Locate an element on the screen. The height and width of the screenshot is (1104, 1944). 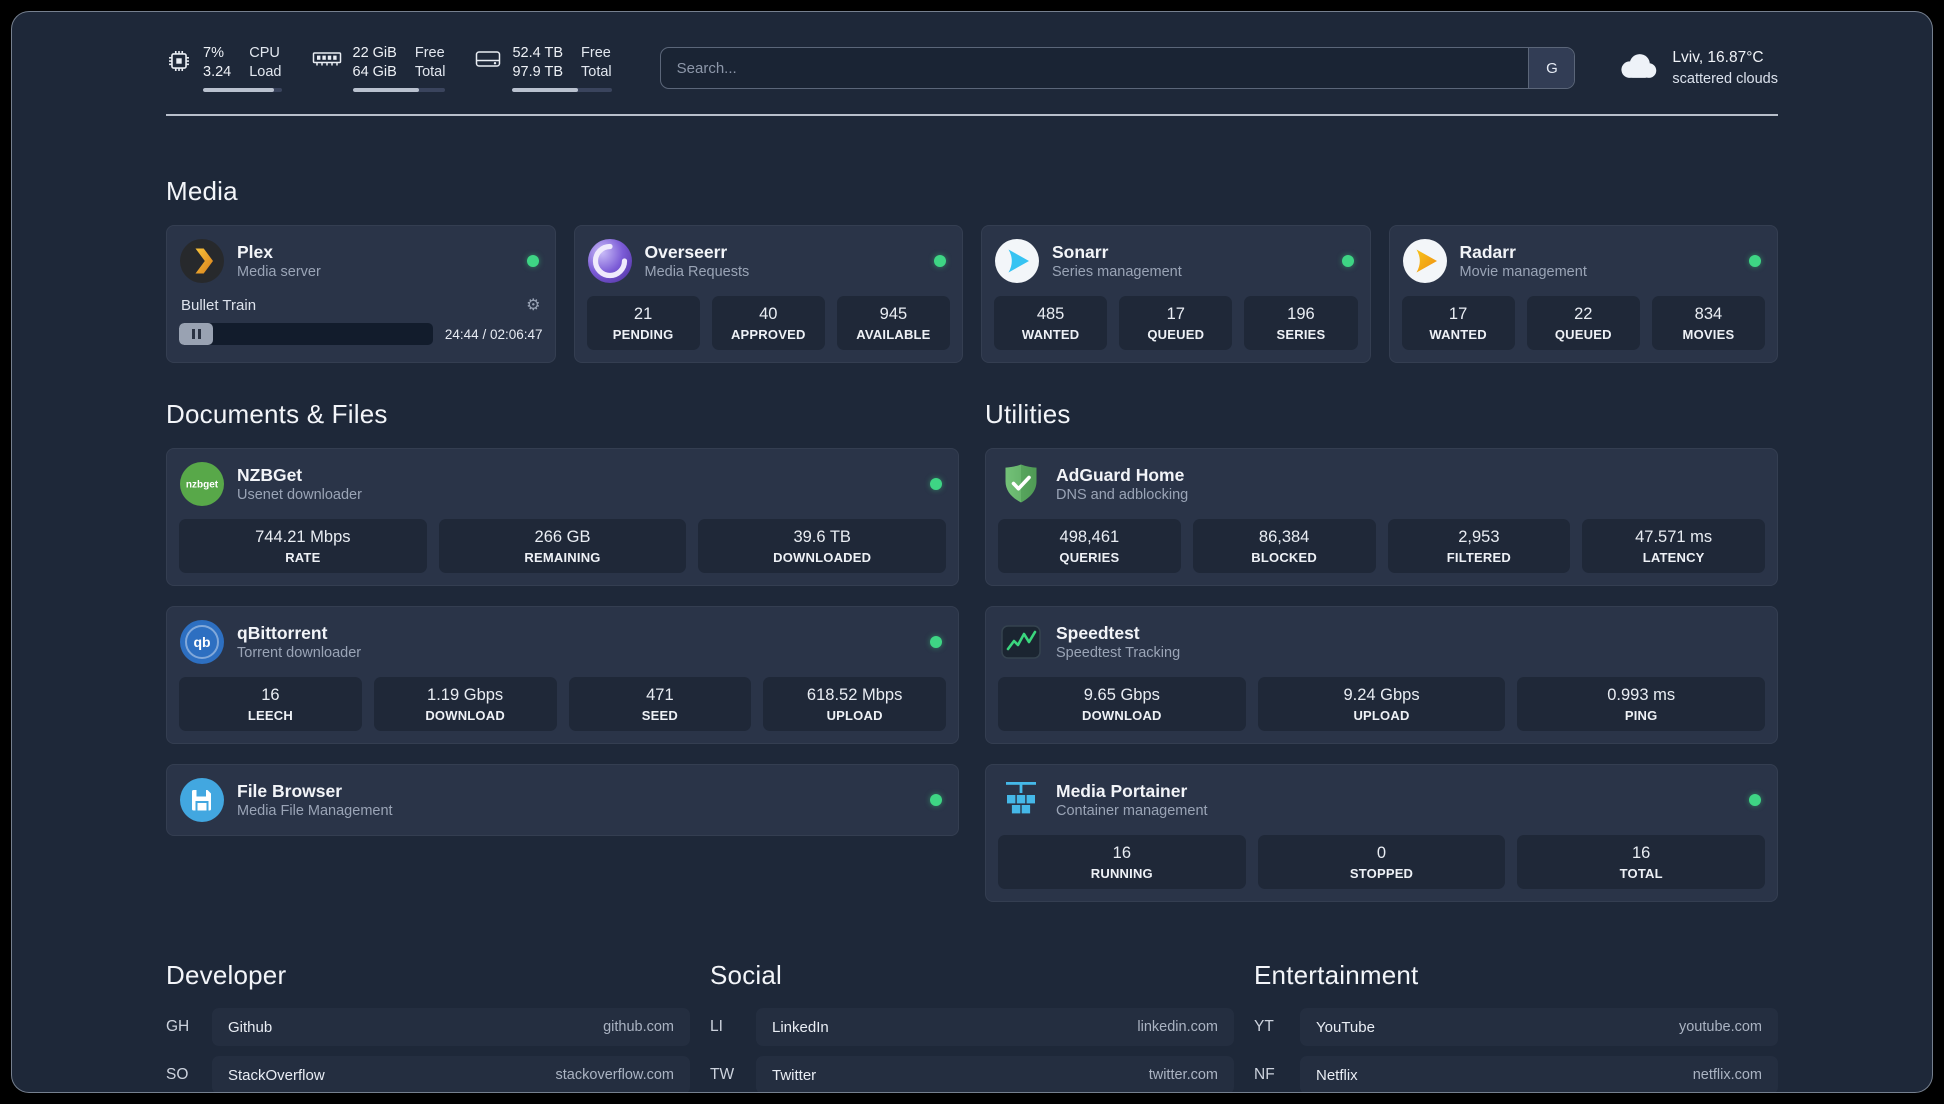
disk-total: 97.9 TB is located at coordinates (538, 72).